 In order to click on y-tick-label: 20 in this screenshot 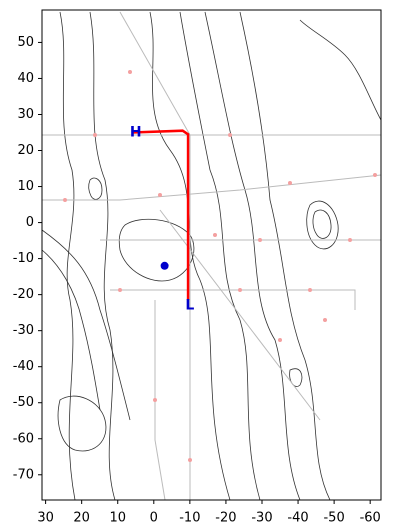, I will do `click(25, 150)`.